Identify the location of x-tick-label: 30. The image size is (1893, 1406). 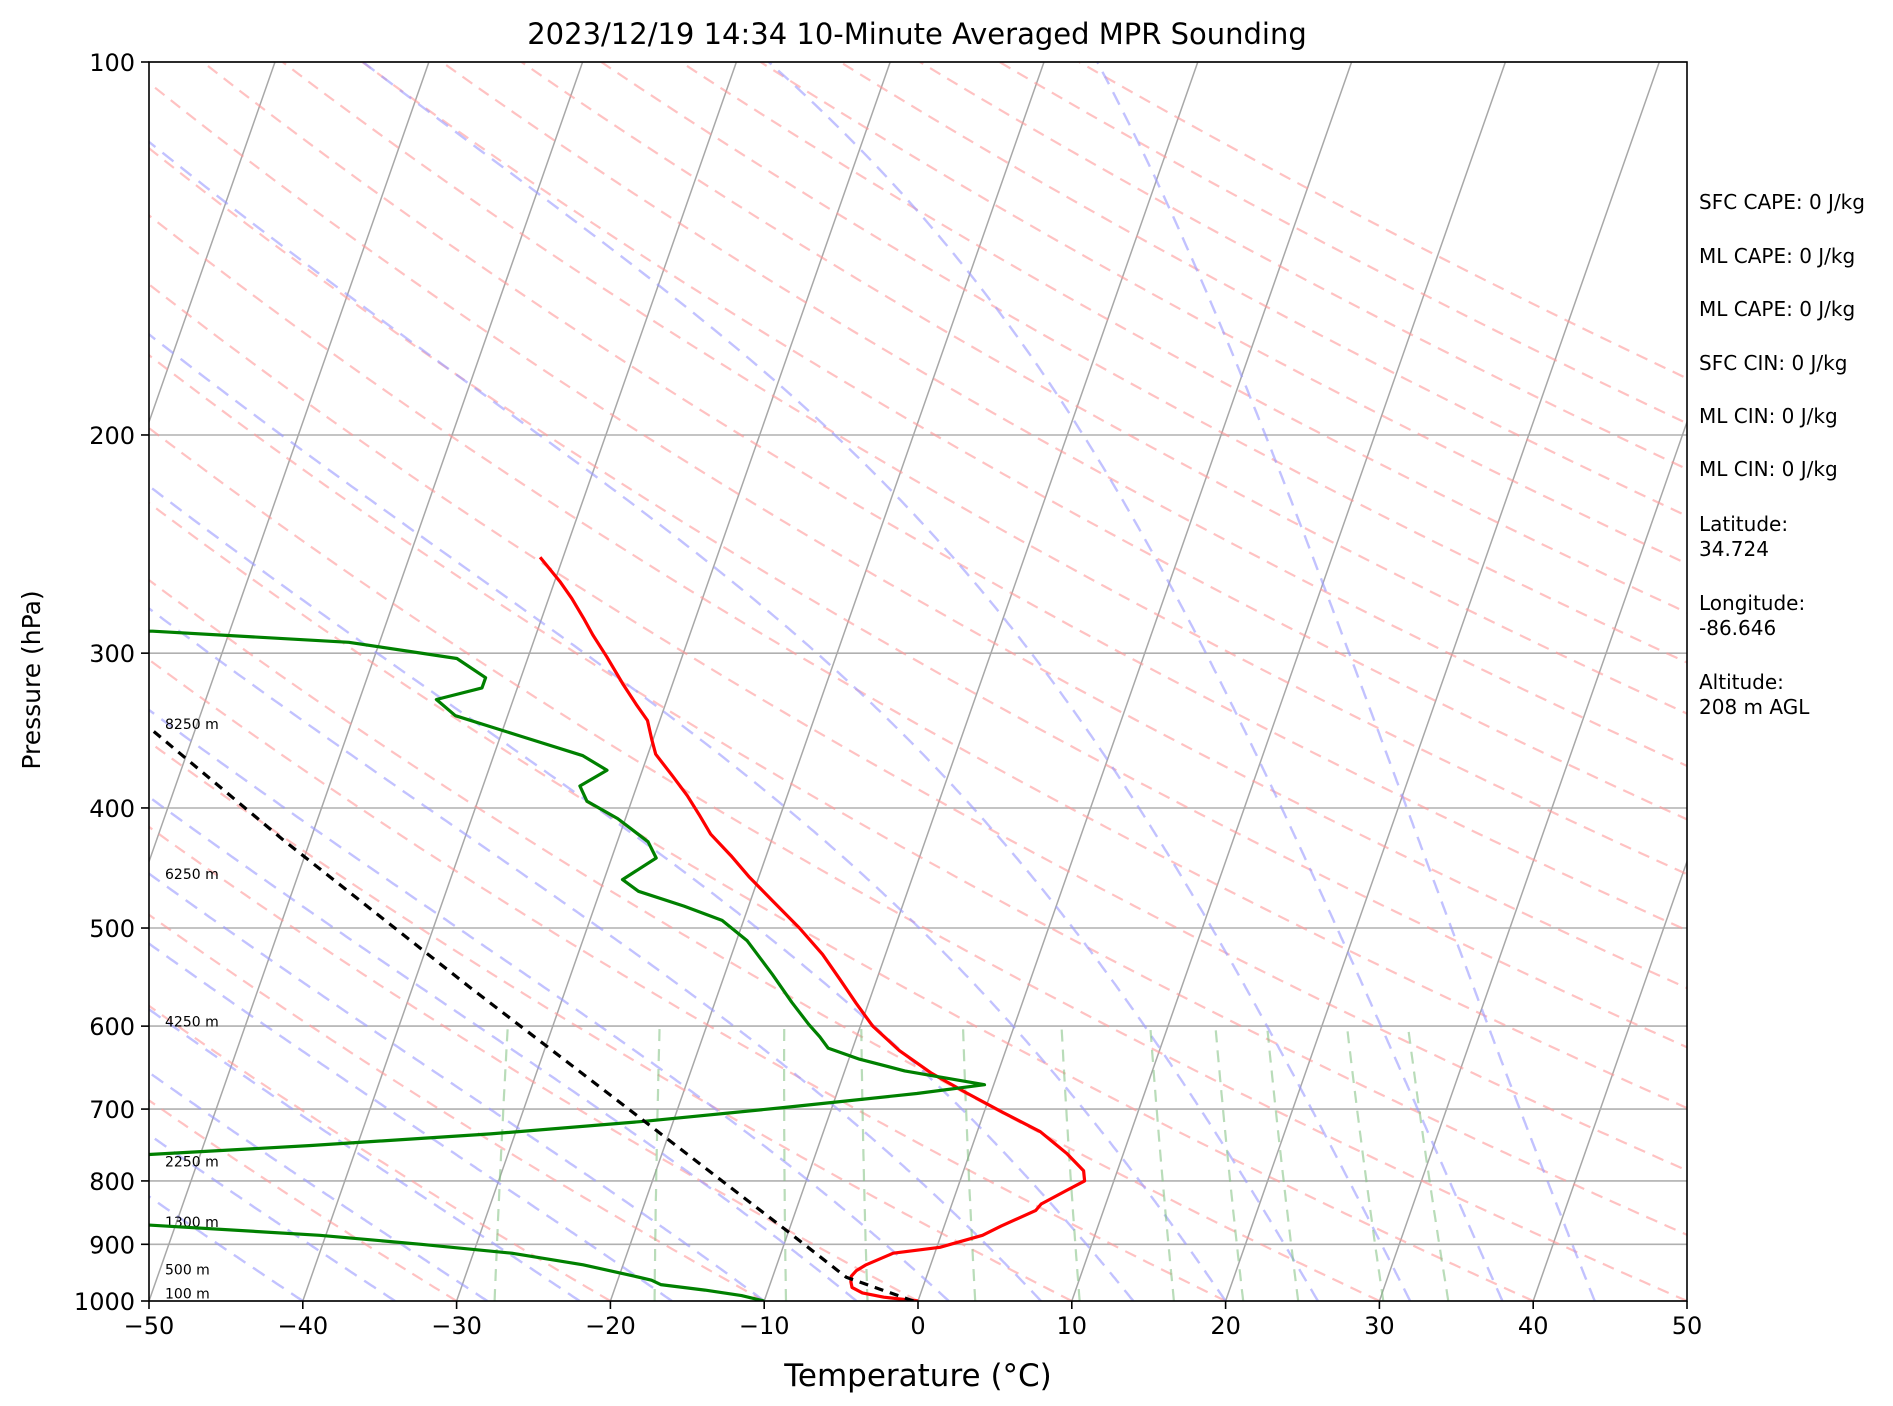
(1379, 1326).